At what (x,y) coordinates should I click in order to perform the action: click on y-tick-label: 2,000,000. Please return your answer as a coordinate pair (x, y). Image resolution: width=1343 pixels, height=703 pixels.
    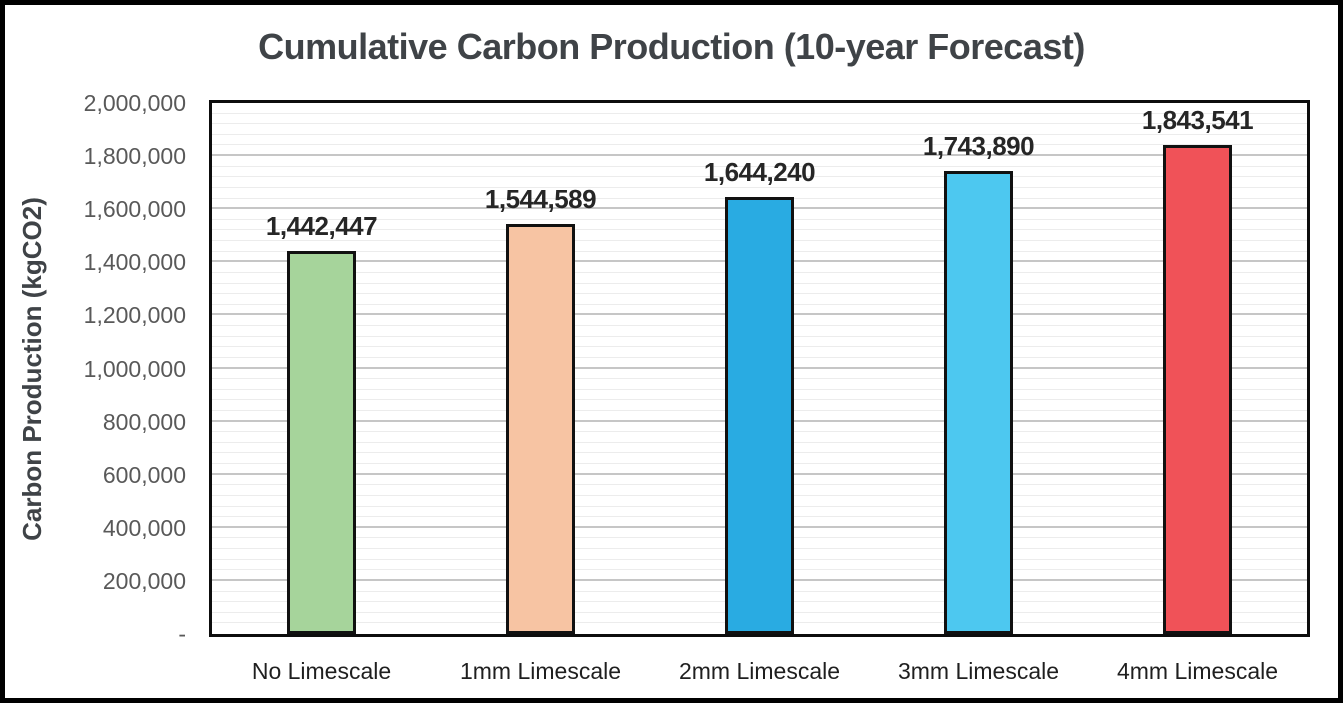
    Looking at the image, I should click on (134, 103).